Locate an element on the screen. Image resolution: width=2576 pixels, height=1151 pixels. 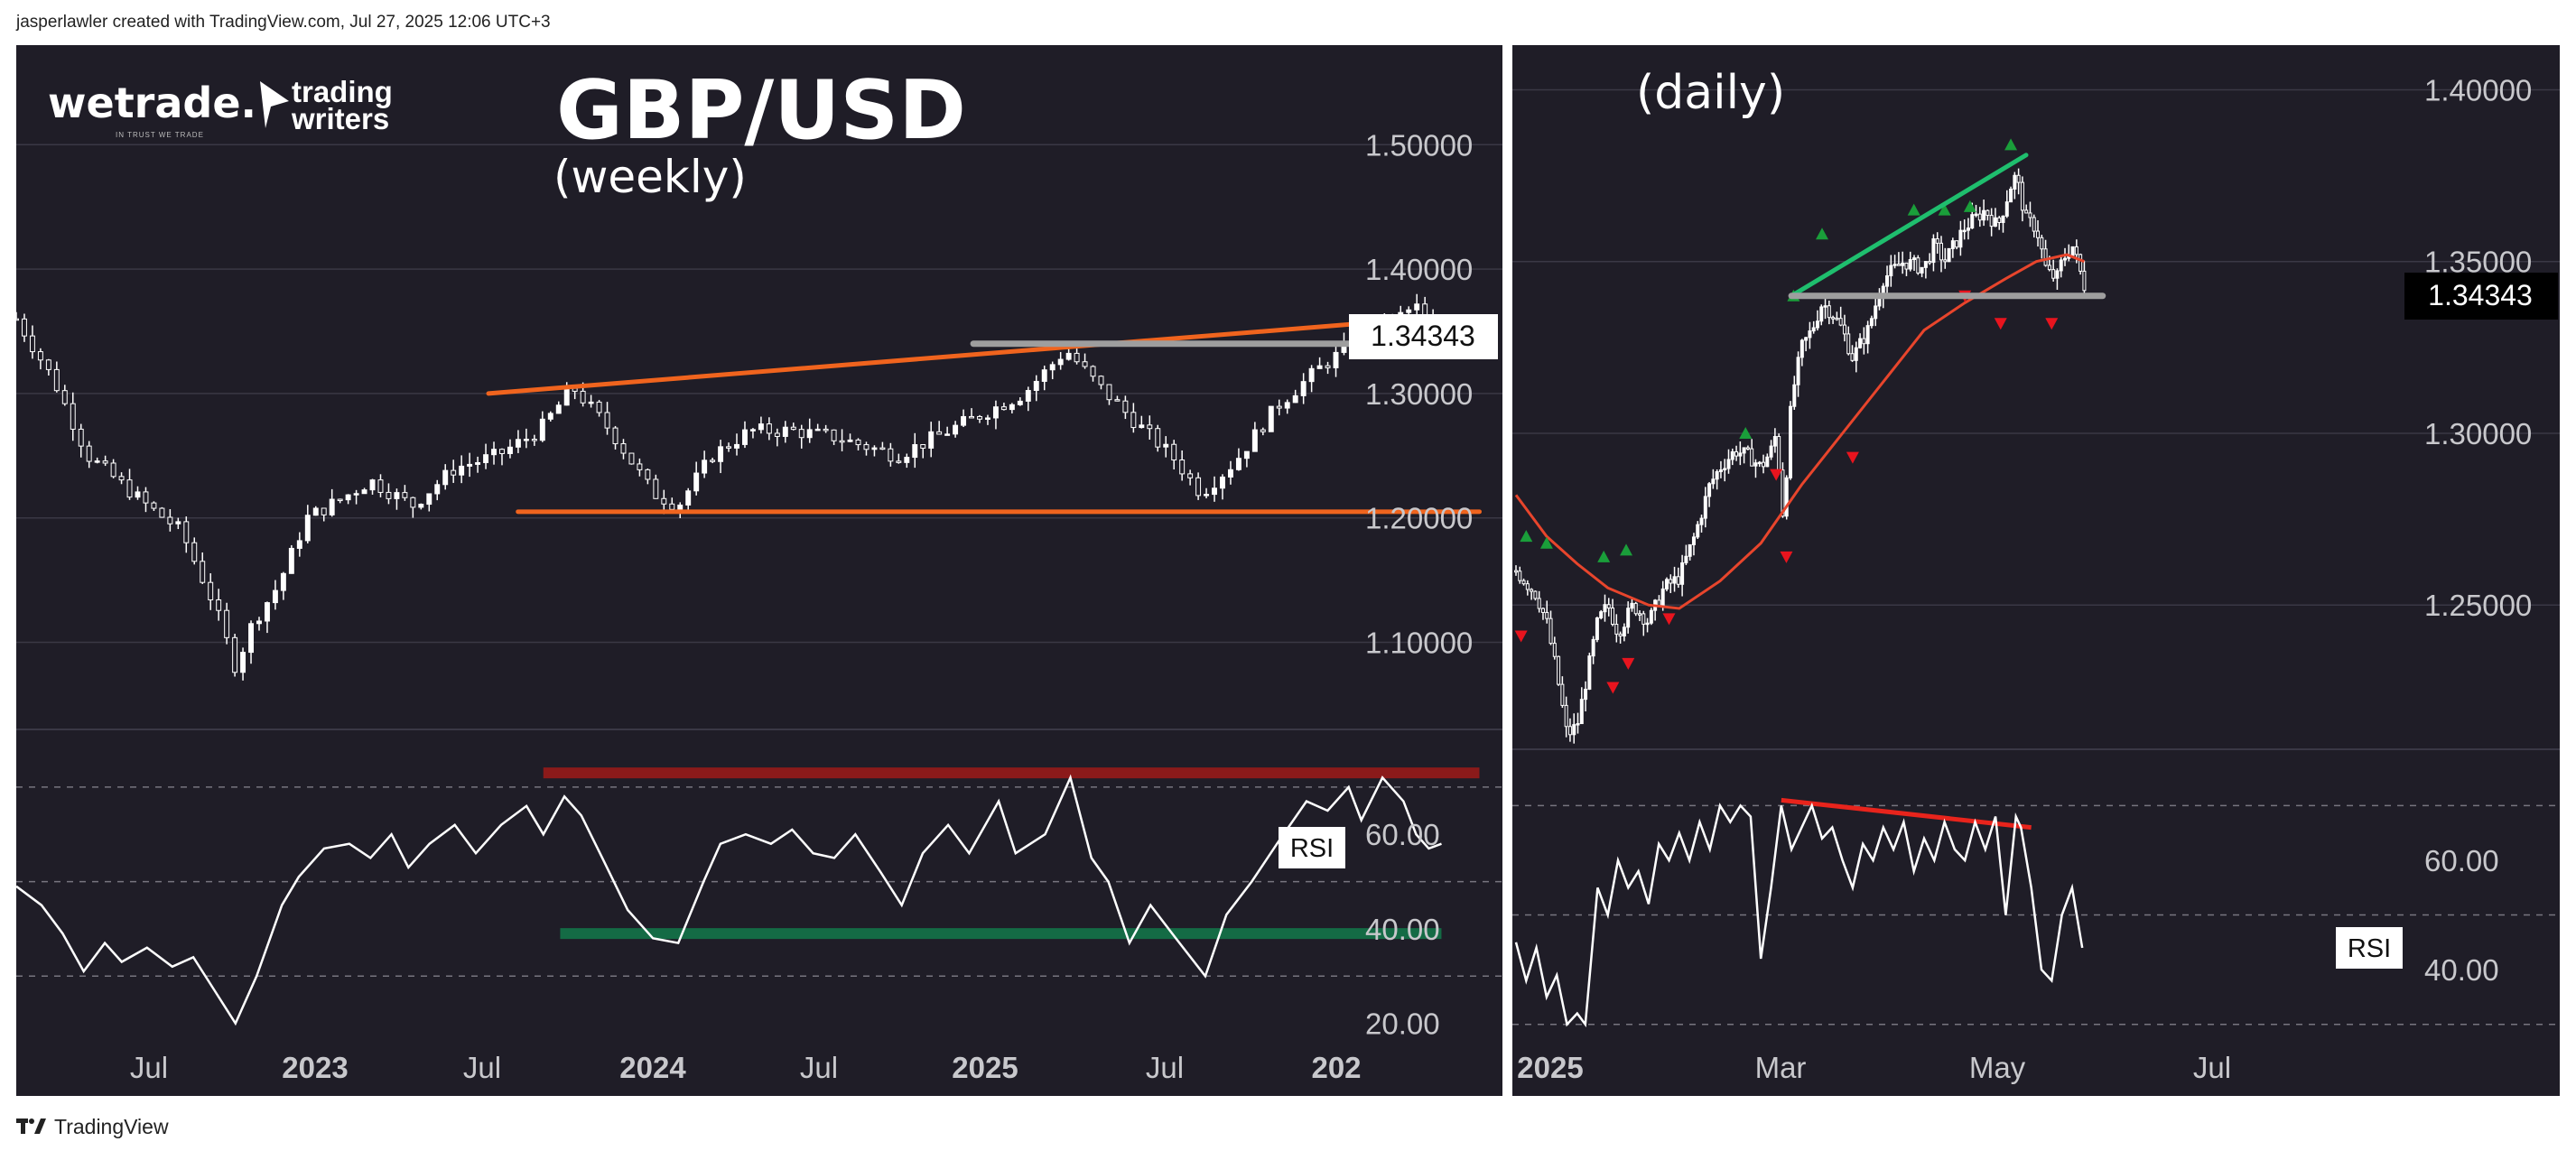
x-tick-label: 2024 is located at coordinates (652, 1067).